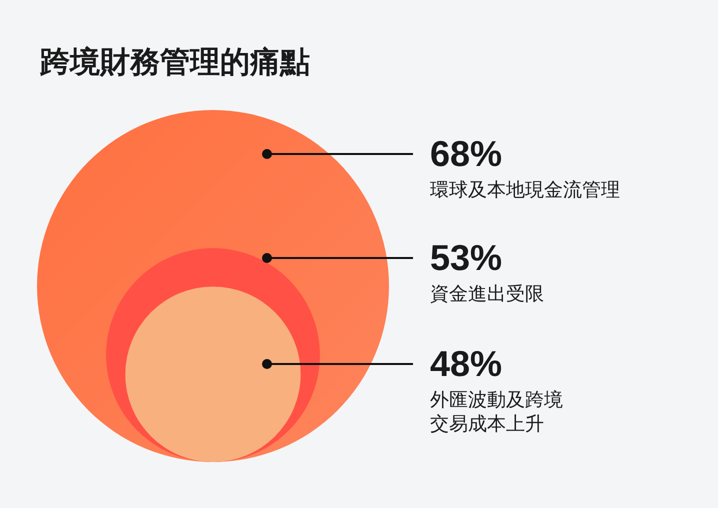  I want to click on category-label: 資金進出受限, so click(487, 294).